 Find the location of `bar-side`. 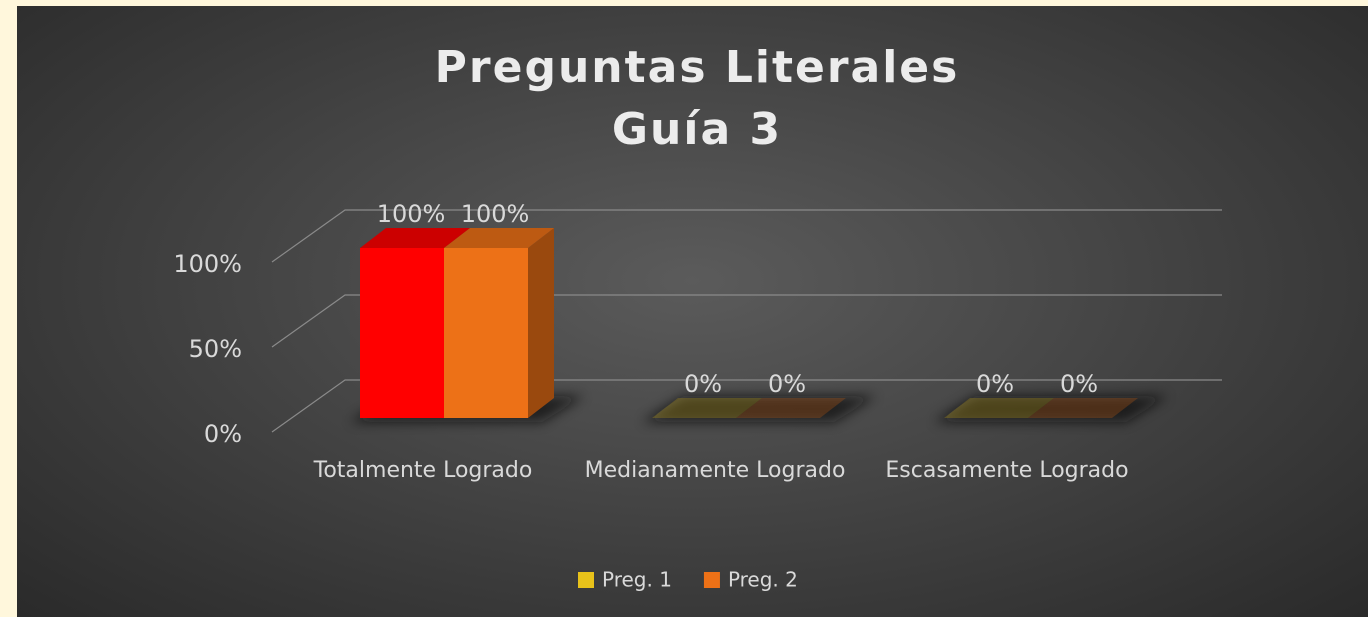

bar-side is located at coordinates (541, 323).